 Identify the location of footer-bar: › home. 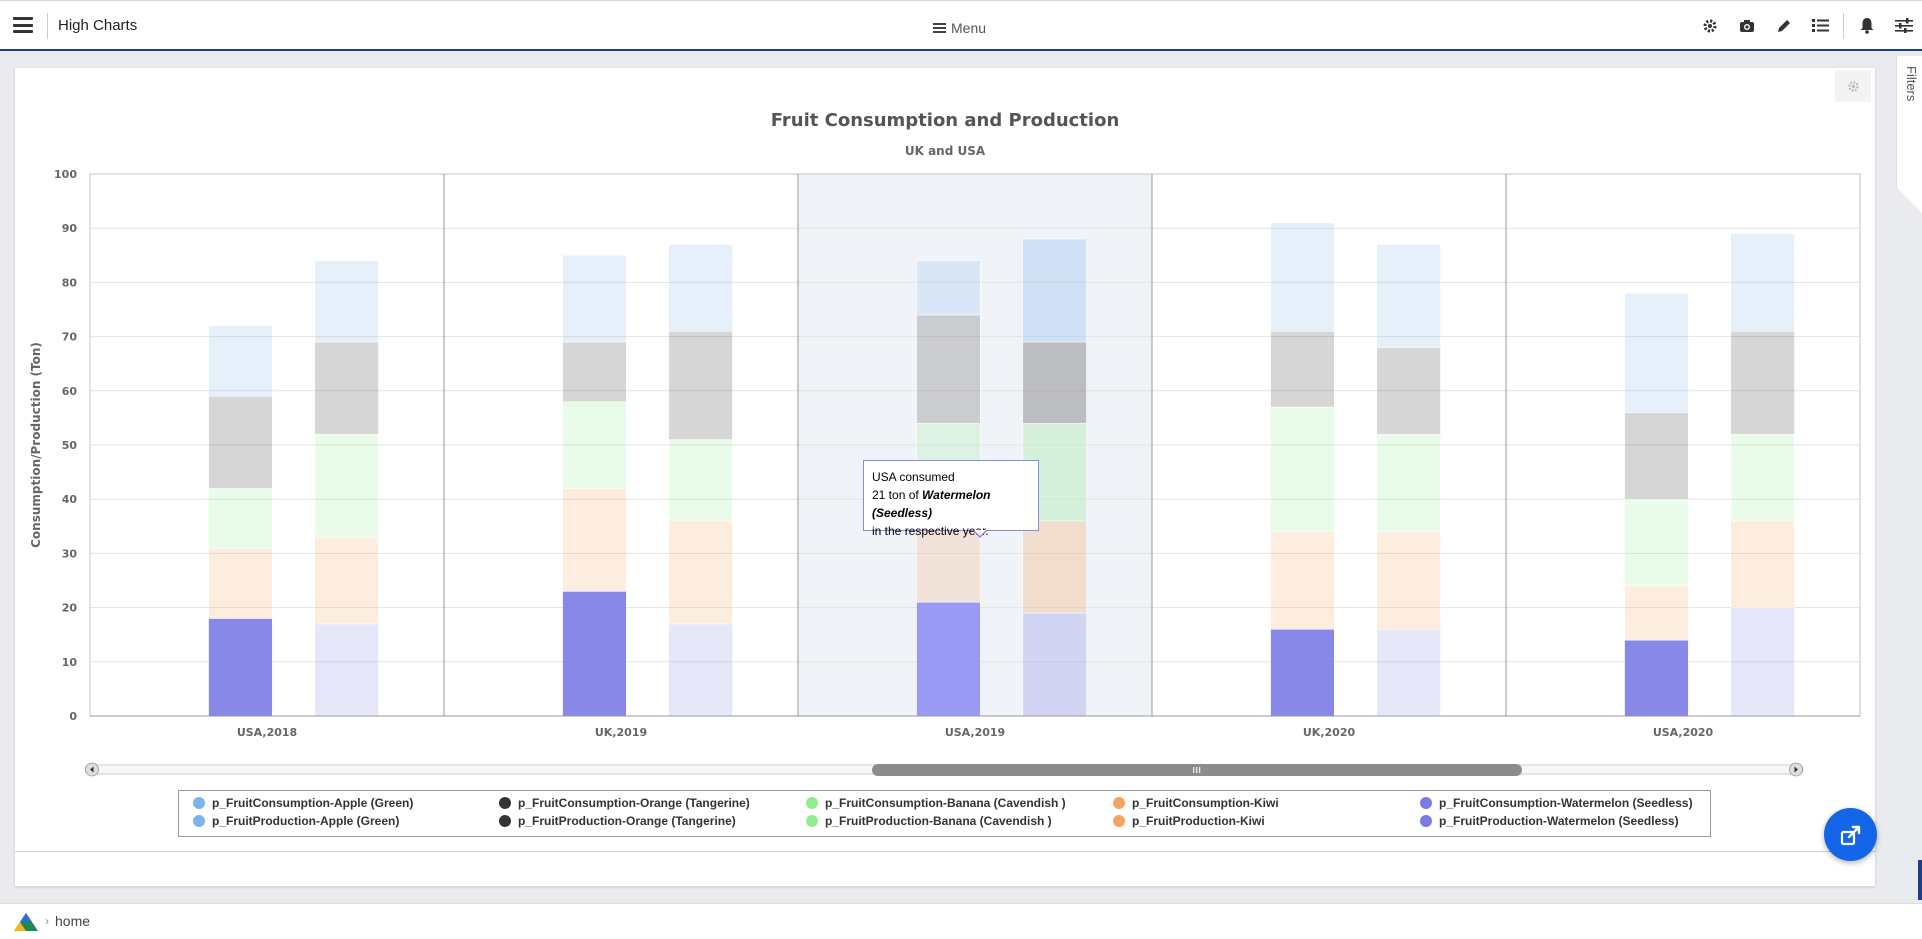
(961, 921).